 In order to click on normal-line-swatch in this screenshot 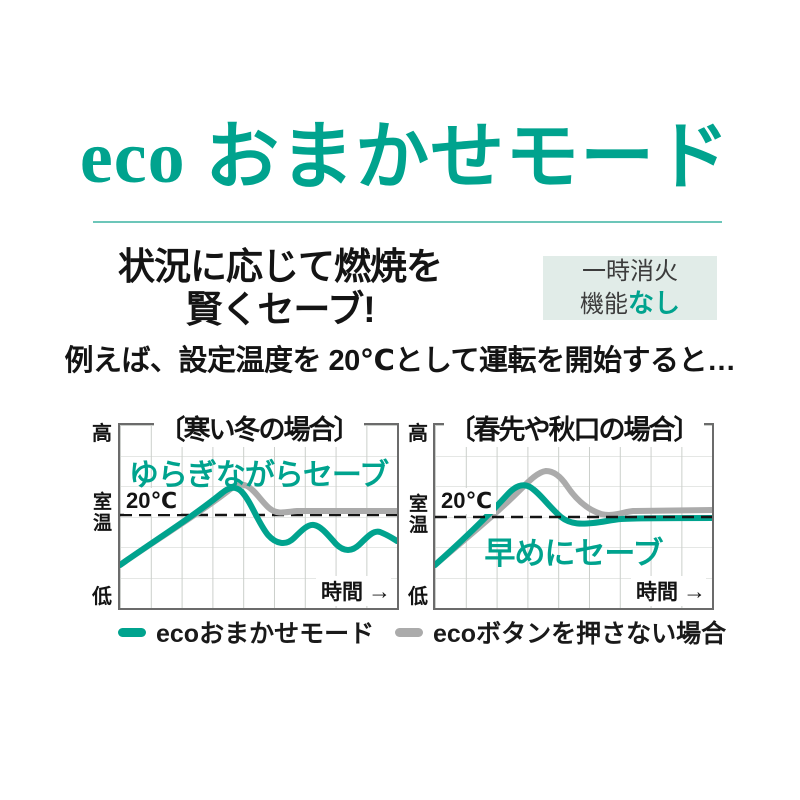, I will do `click(409, 632)`.